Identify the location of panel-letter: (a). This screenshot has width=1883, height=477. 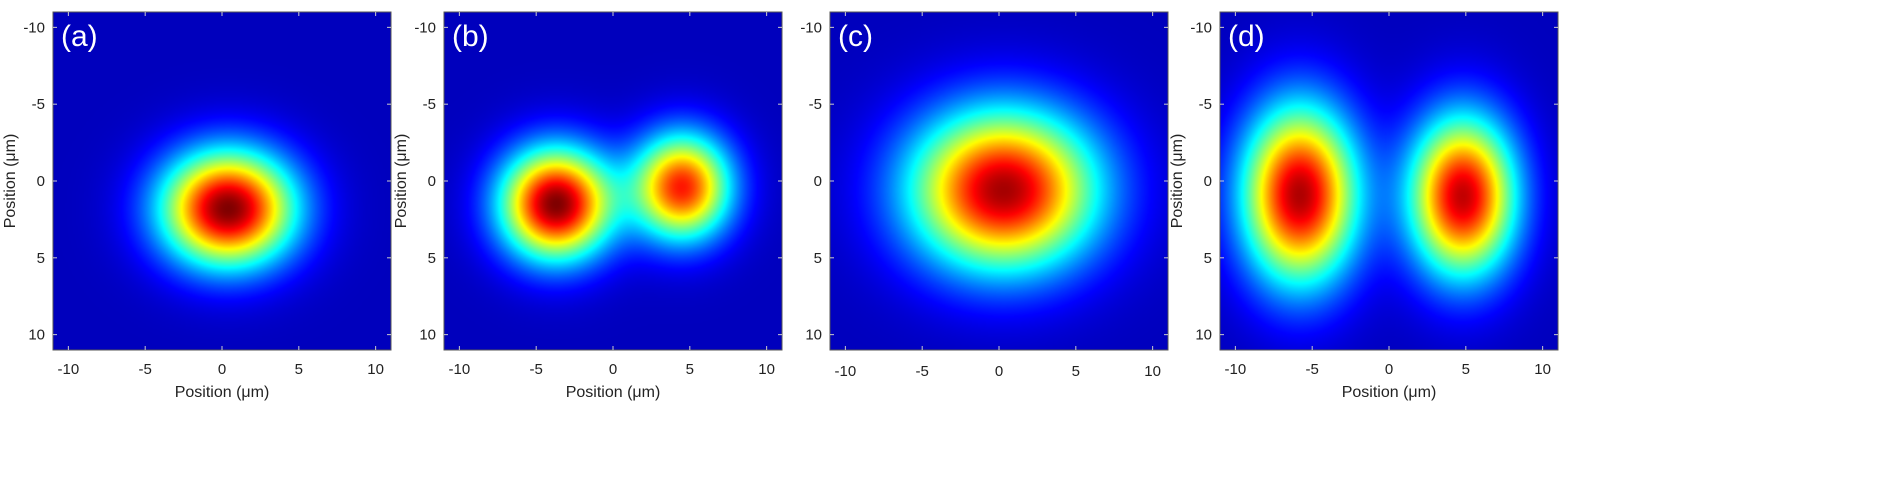
(79, 36).